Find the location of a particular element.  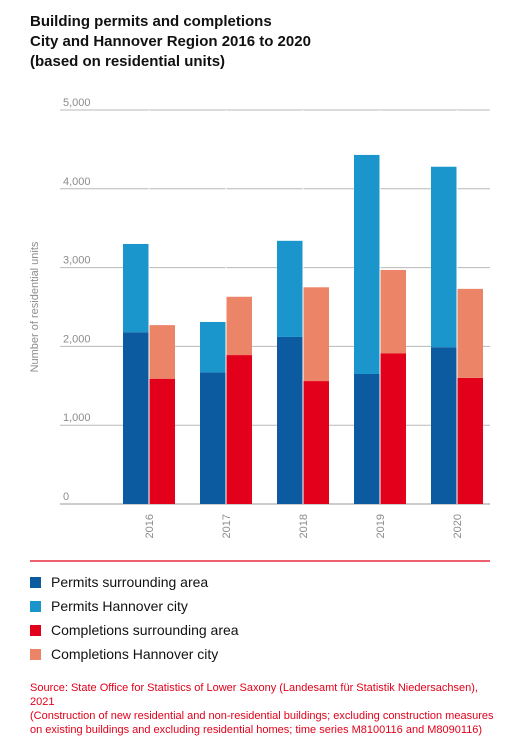

bar-completions-surrounding-2018 is located at coordinates (316, 442).